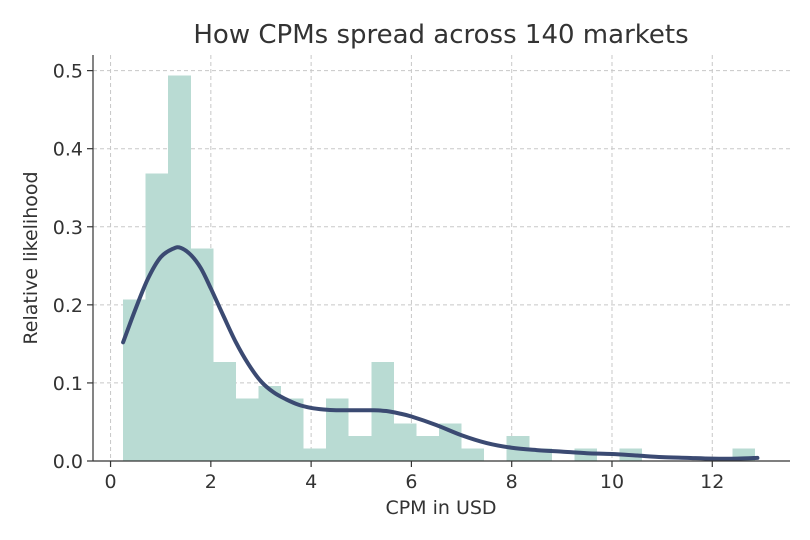 The width and height of the screenshot is (810, 540). Describe the element at coordinates (712, 482) in the screenshot. I see `x-tick-label: 12` at that location.